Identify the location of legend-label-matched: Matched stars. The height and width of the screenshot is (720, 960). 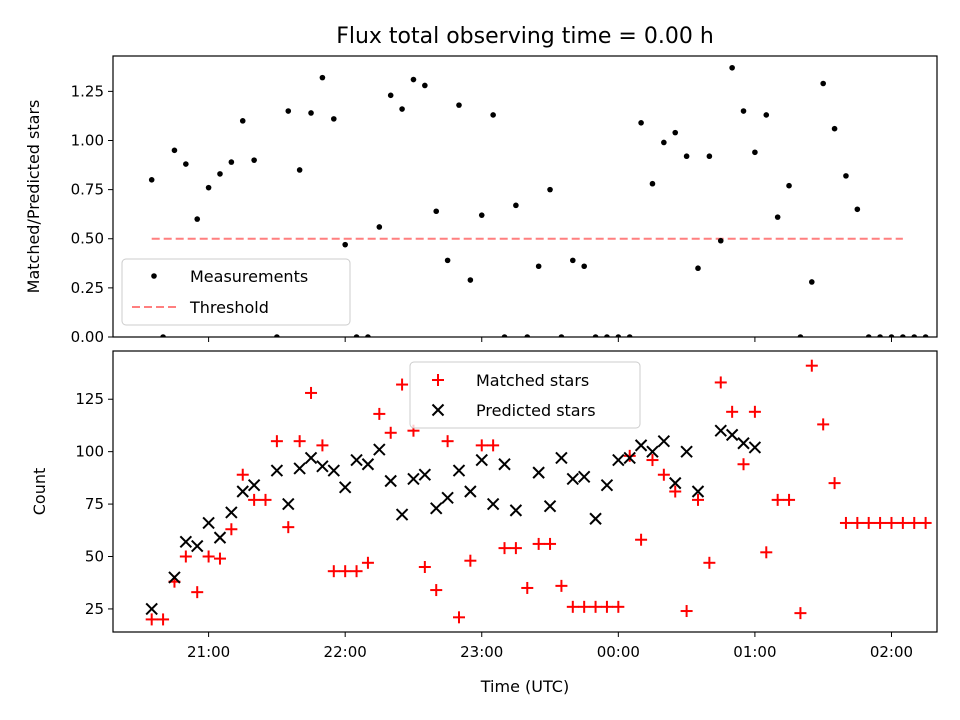
(532, 380).